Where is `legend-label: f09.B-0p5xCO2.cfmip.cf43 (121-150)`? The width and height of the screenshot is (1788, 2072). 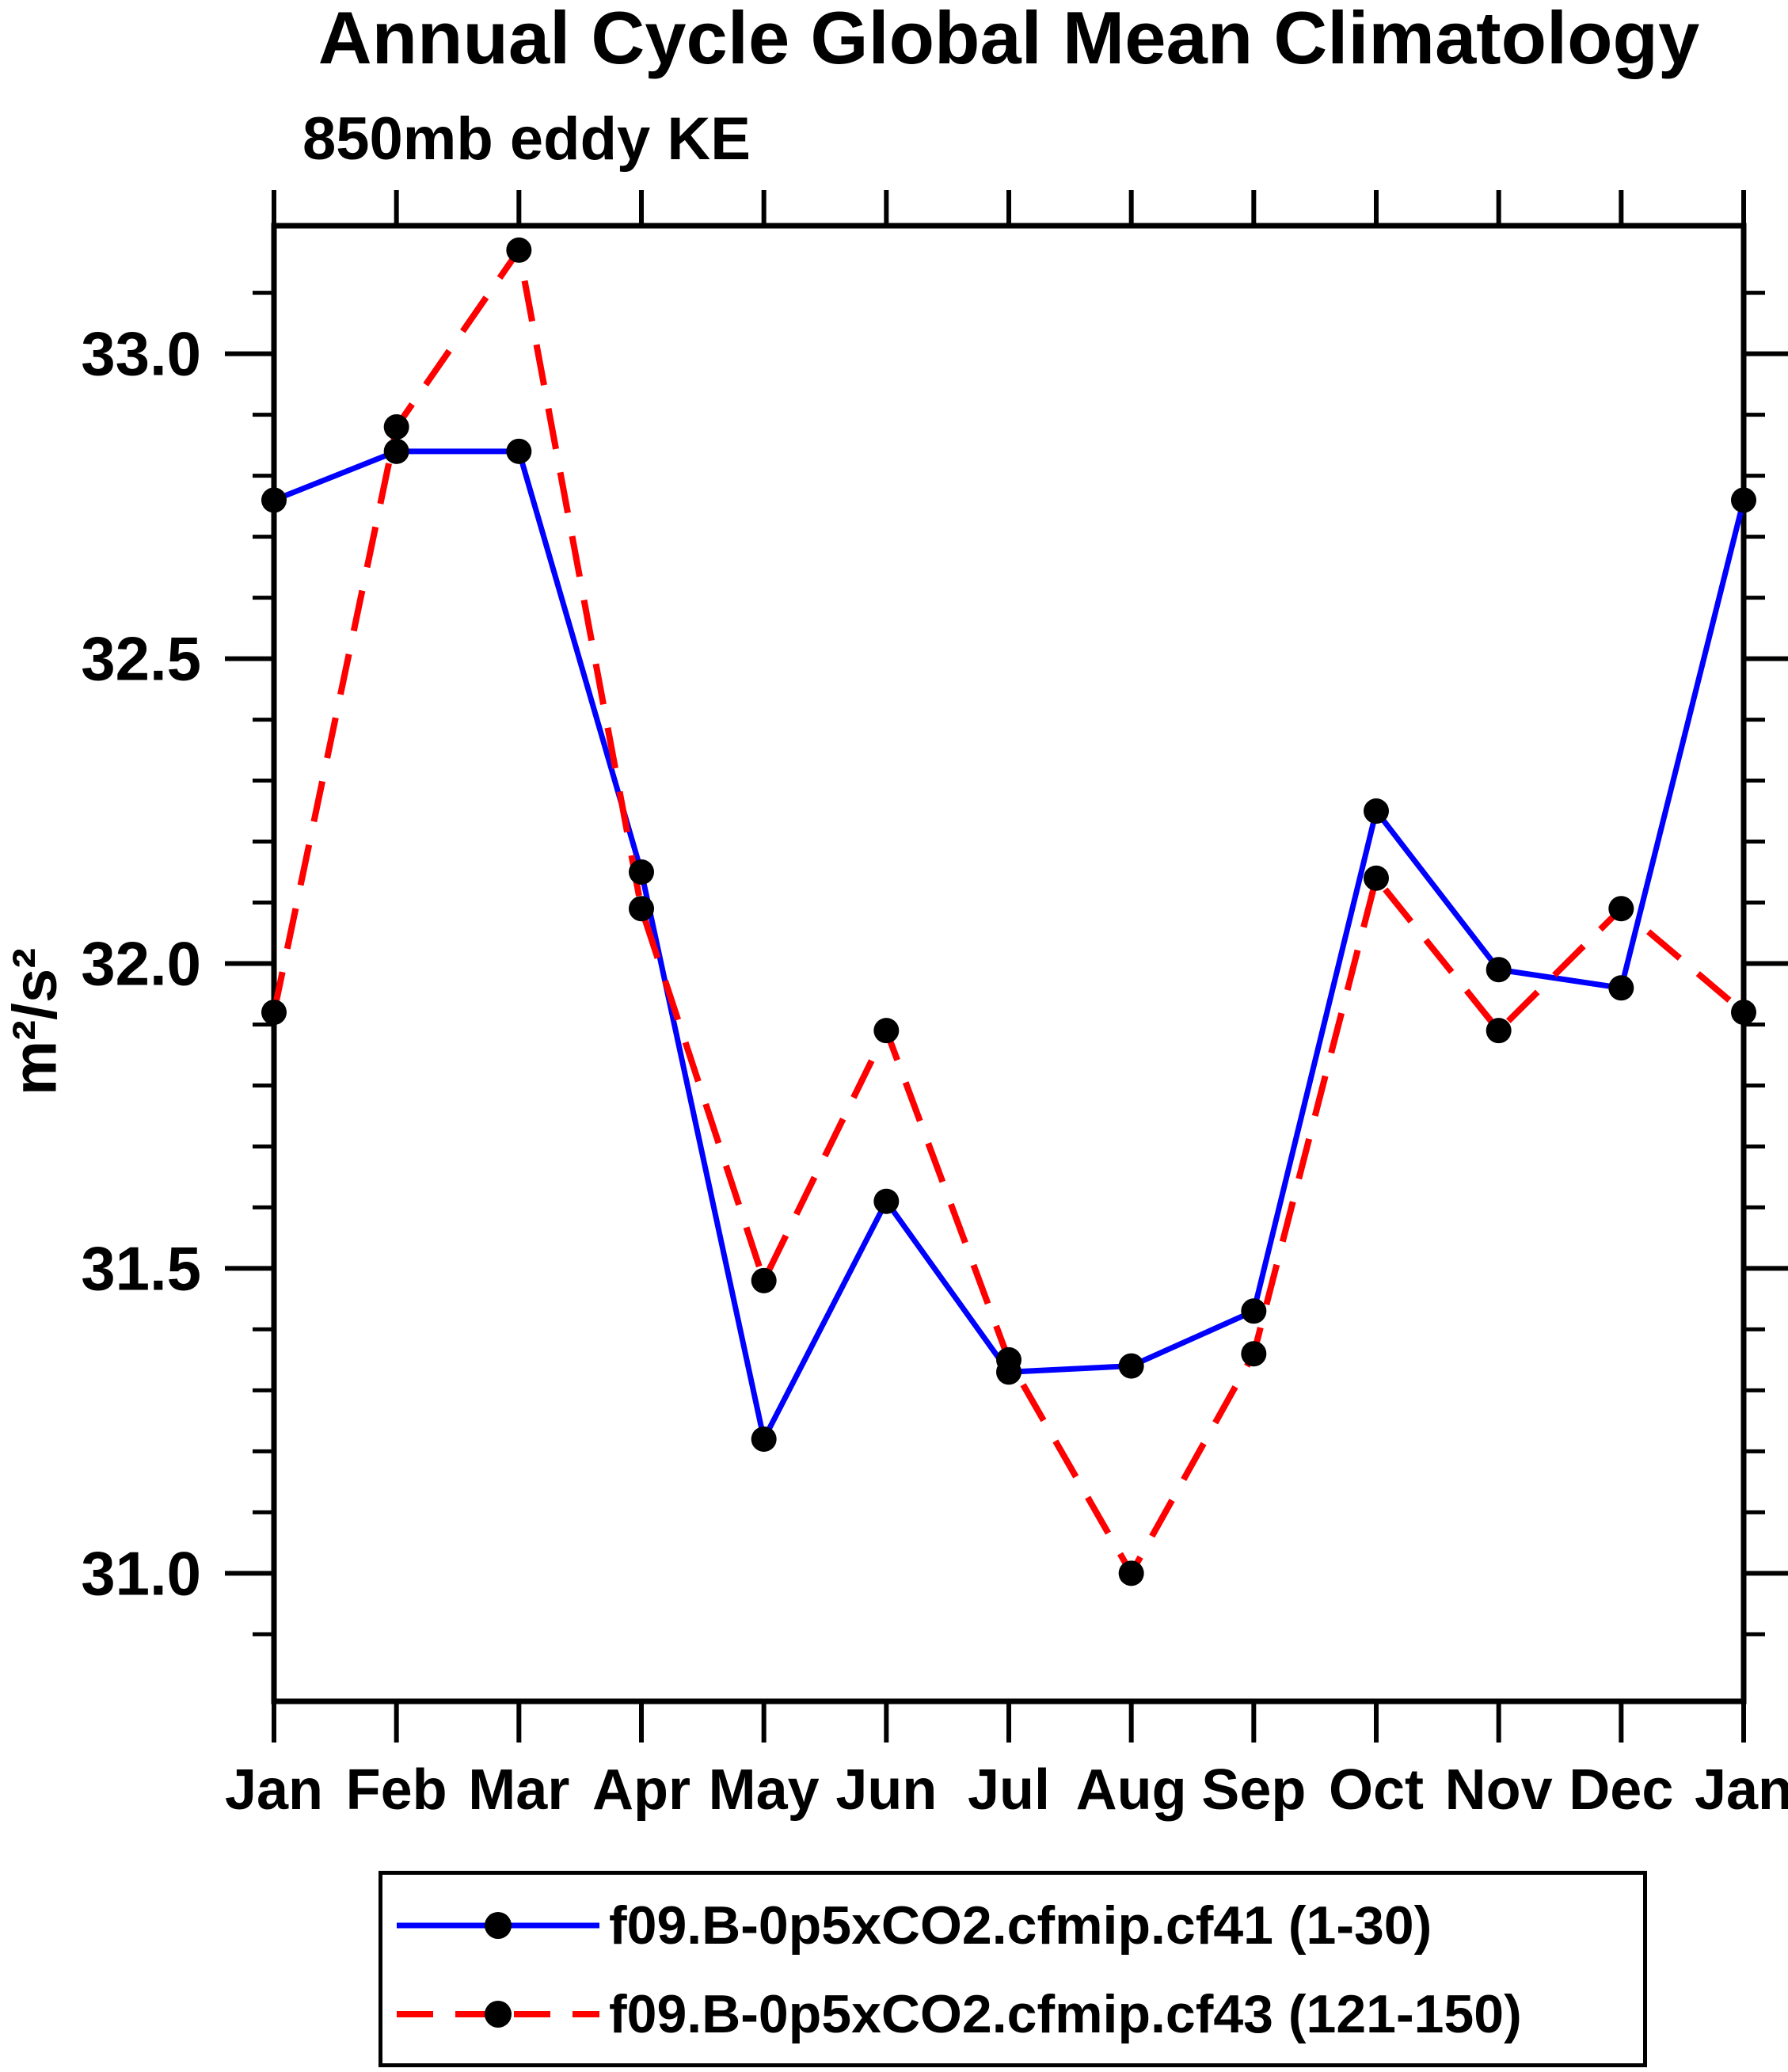 legend-label: f09.B-0p5xCO2.cfmip.cf43 (121-150) is located at coordinates (1065, 2014).